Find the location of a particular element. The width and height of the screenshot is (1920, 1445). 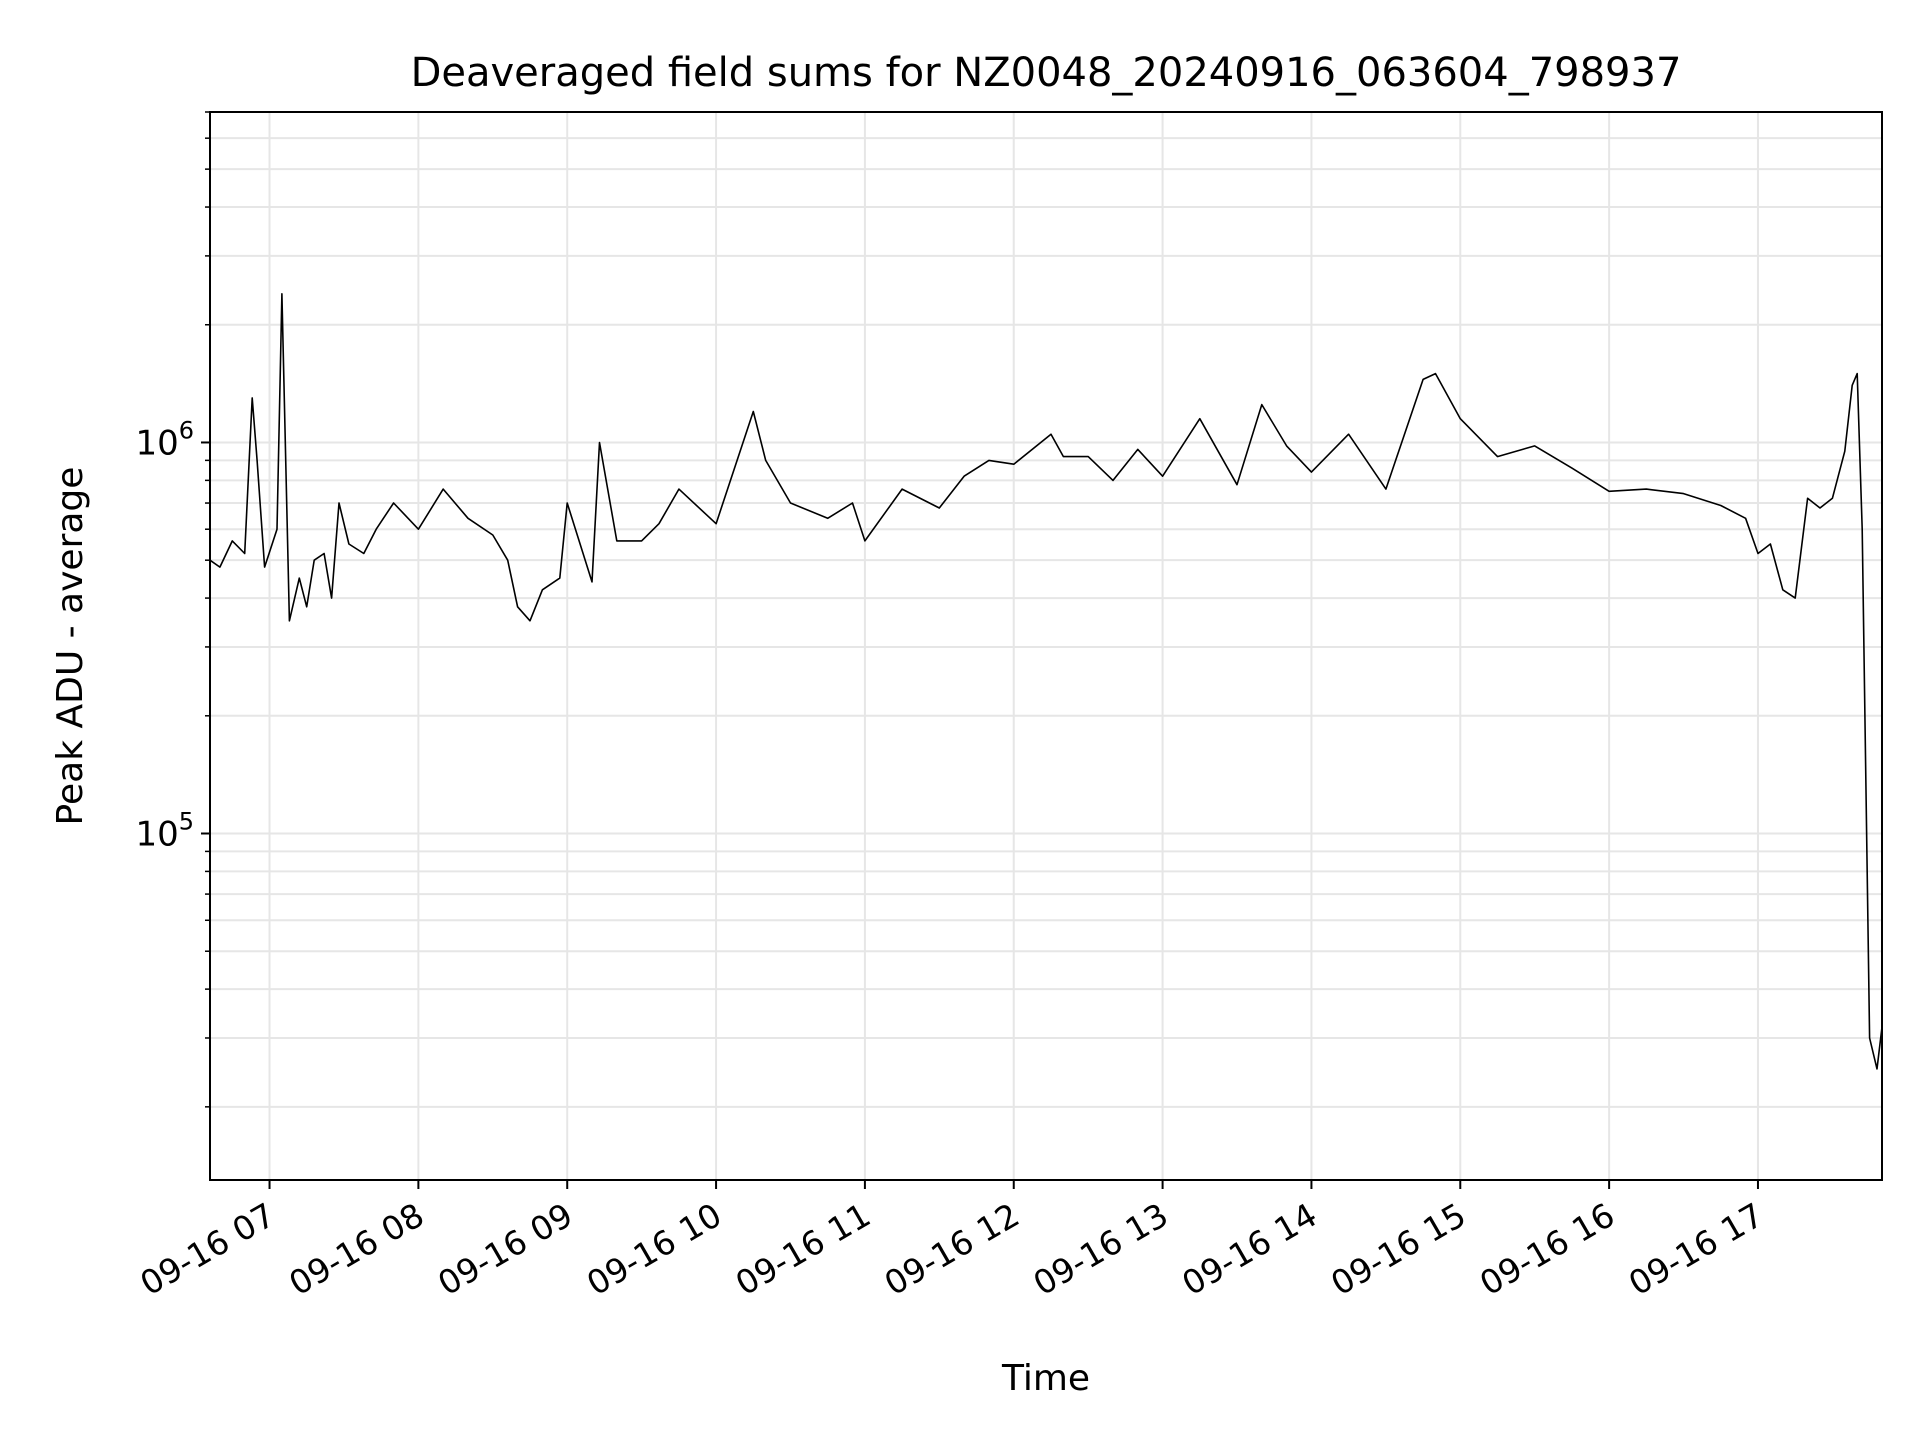

y-tick-label-exponent: 6 is located at coordinates (186, 430).